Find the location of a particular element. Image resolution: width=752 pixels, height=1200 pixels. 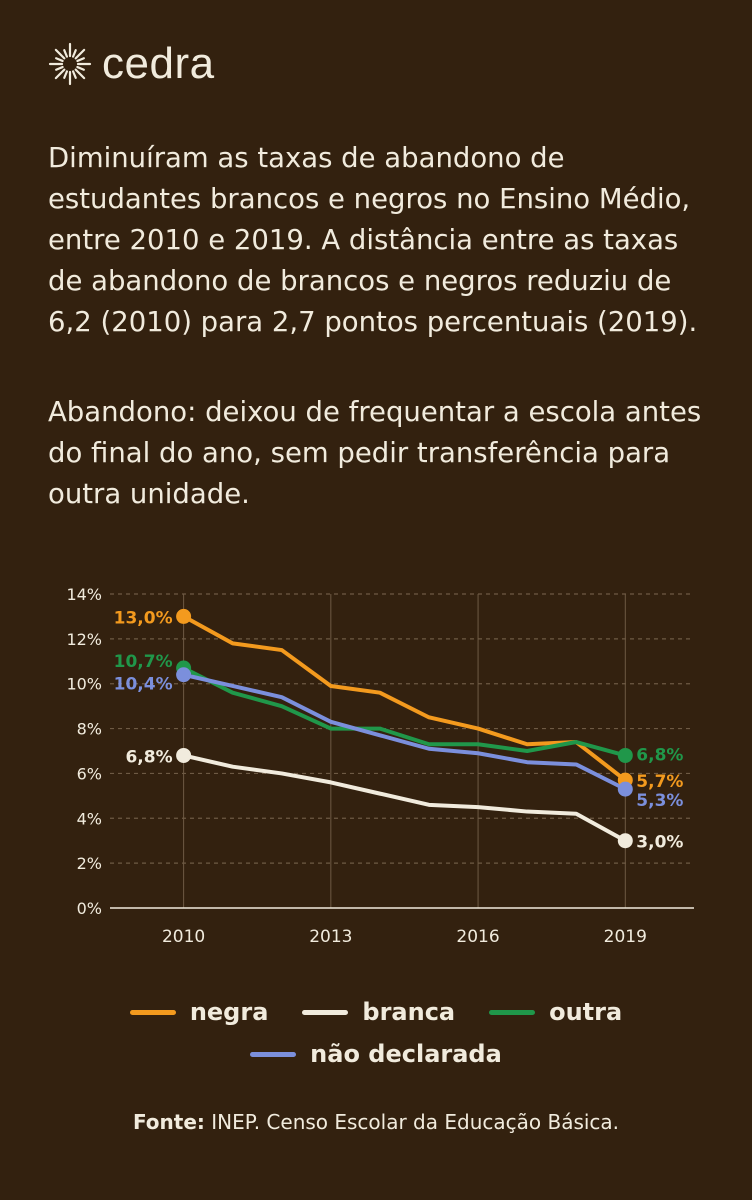

series-end-marker-outra is located at coordinates (625, 755).